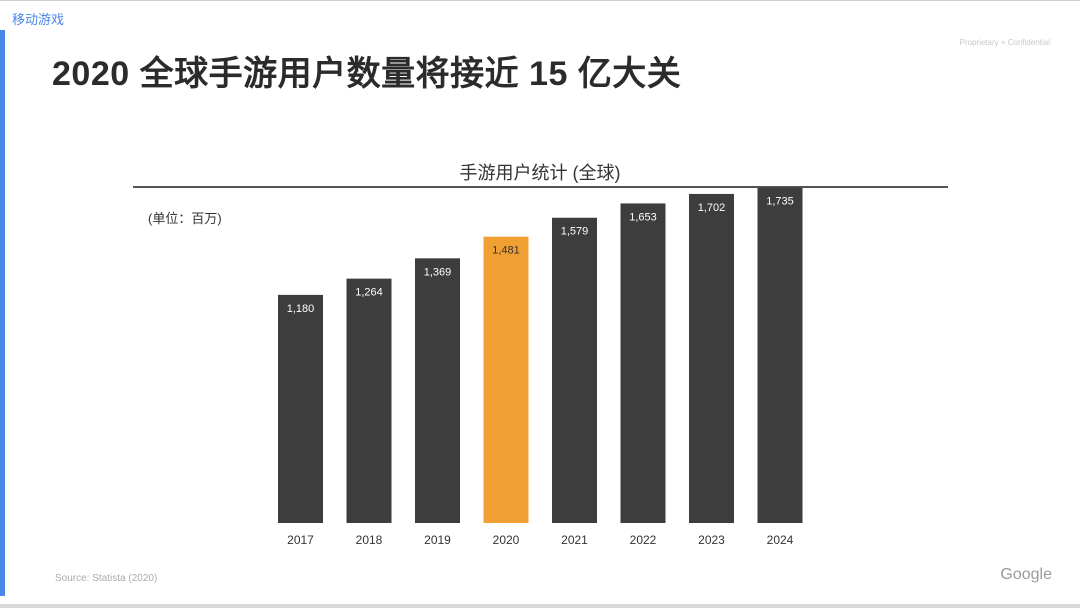 The image size is (1080, 608). What do you see at coordinates (574, 540) in the screenshot?
I see `x-tick-2021: 2021` at bounding box center [574, 540].